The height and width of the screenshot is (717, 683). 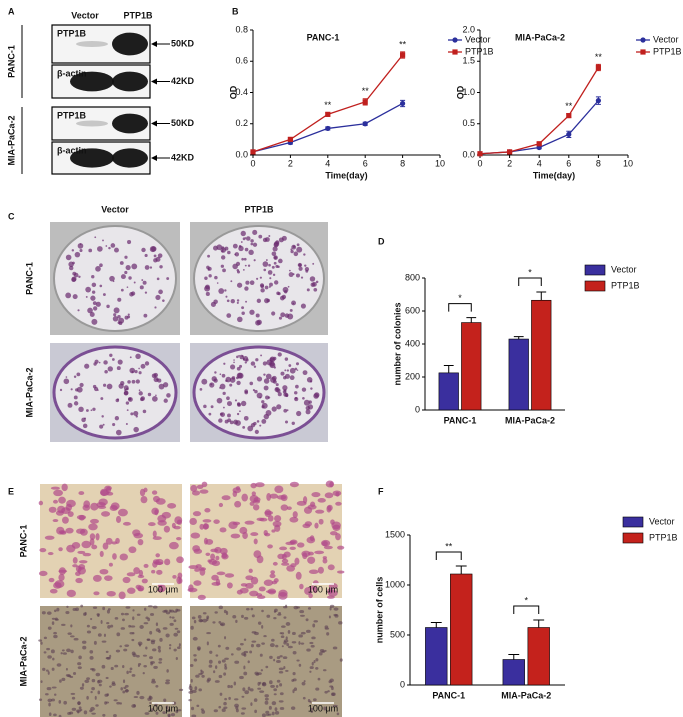 I want to click on legend-label: PTP1B, so click(x=667, y=51).